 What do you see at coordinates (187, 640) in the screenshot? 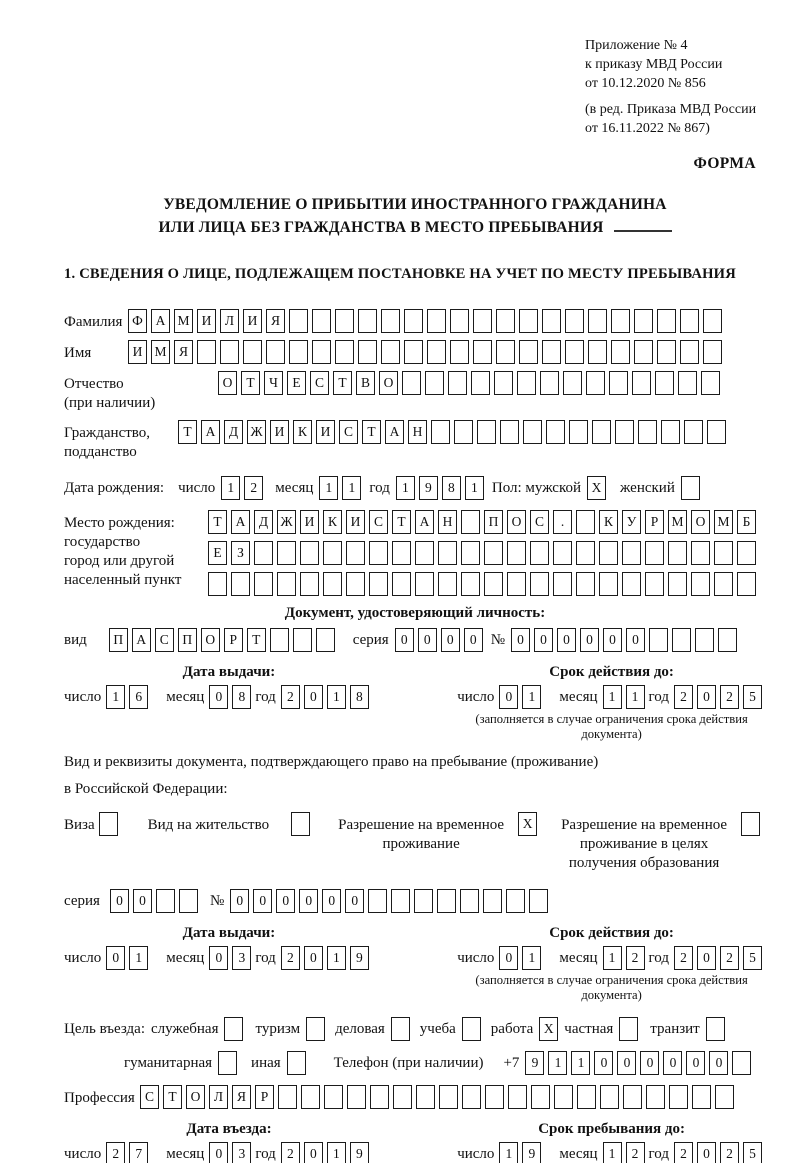
I see `char-box: П` at bounding box center [187, 640].